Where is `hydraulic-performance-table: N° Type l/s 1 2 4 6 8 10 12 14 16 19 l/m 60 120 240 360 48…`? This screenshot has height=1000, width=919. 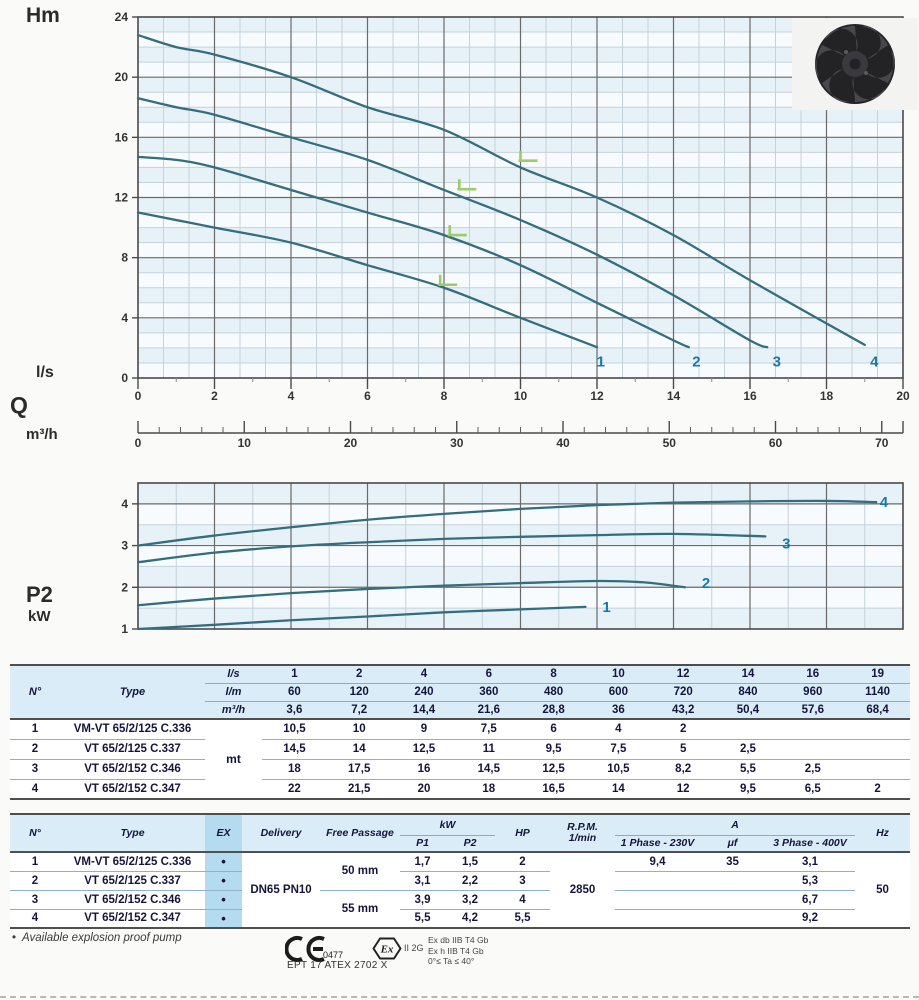 hydraulic-performance-table: N° Type l/s 1 2 4 6 8 10 12 14 16 19 l/m 60 120 240 360 48… is located at coordinates (460, 732).